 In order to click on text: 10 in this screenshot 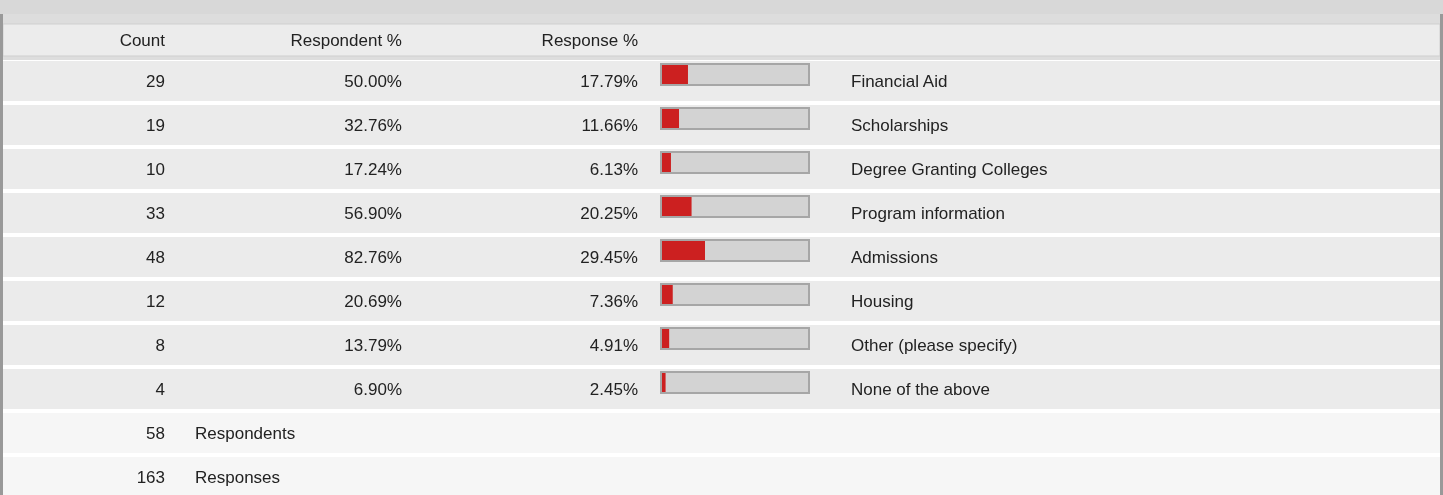, I will do `click(155, 169)`.